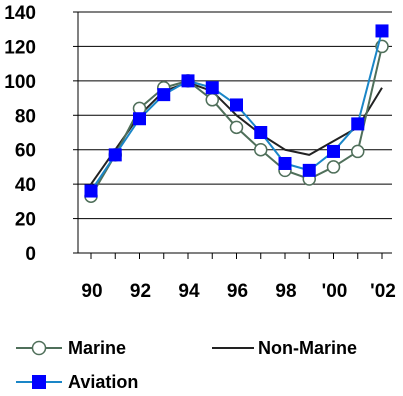  I want to click on x-tick-label: '02, so click(383, 291).